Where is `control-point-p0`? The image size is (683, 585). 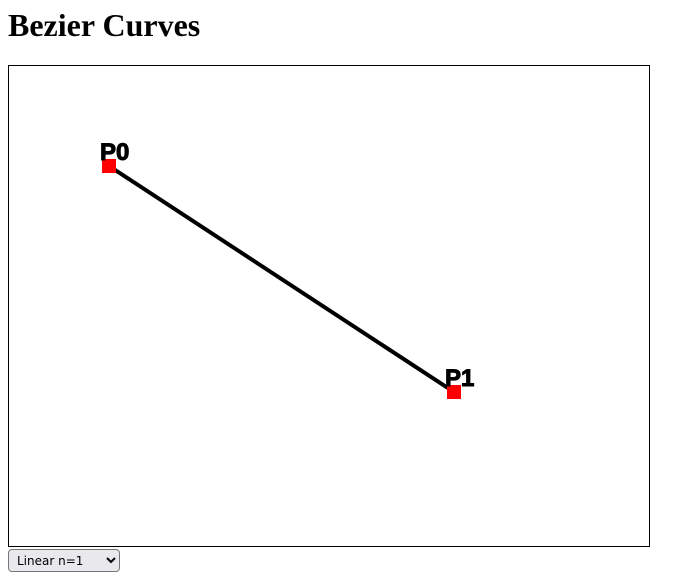 control-point-p0 is located at coordinates (109, 166).